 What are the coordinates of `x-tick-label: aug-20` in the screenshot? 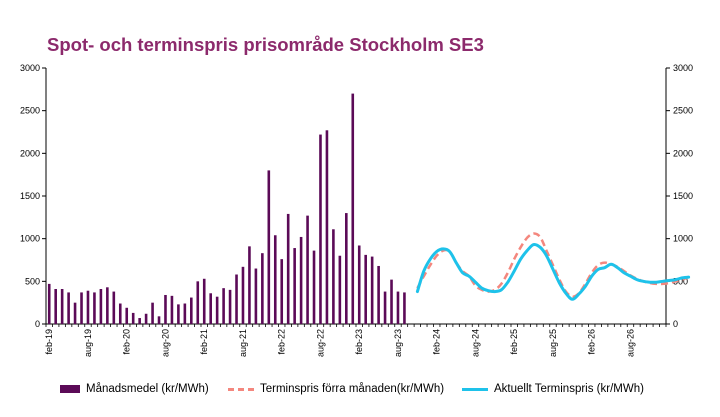 It's located at (165, 343).